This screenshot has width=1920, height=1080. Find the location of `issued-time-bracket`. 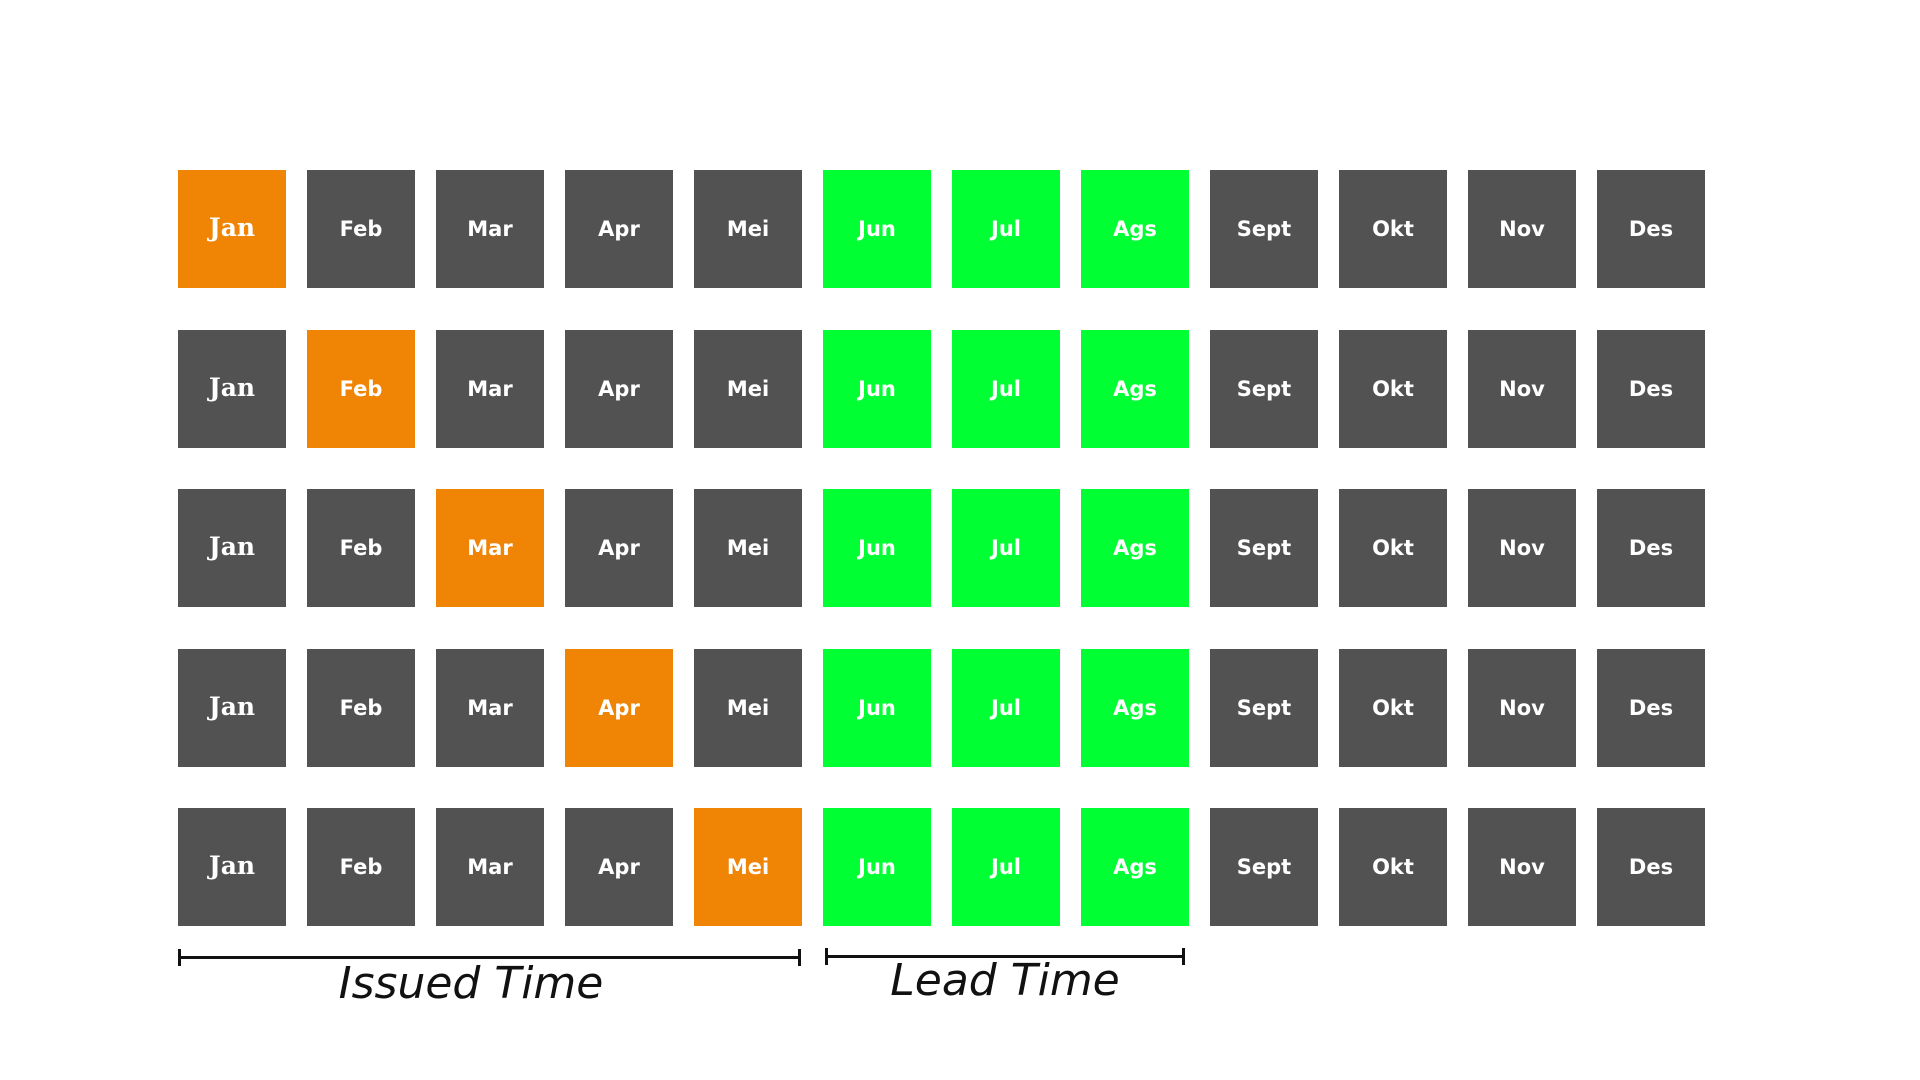

issued-time-bracket is located at coordinates (489, 957).